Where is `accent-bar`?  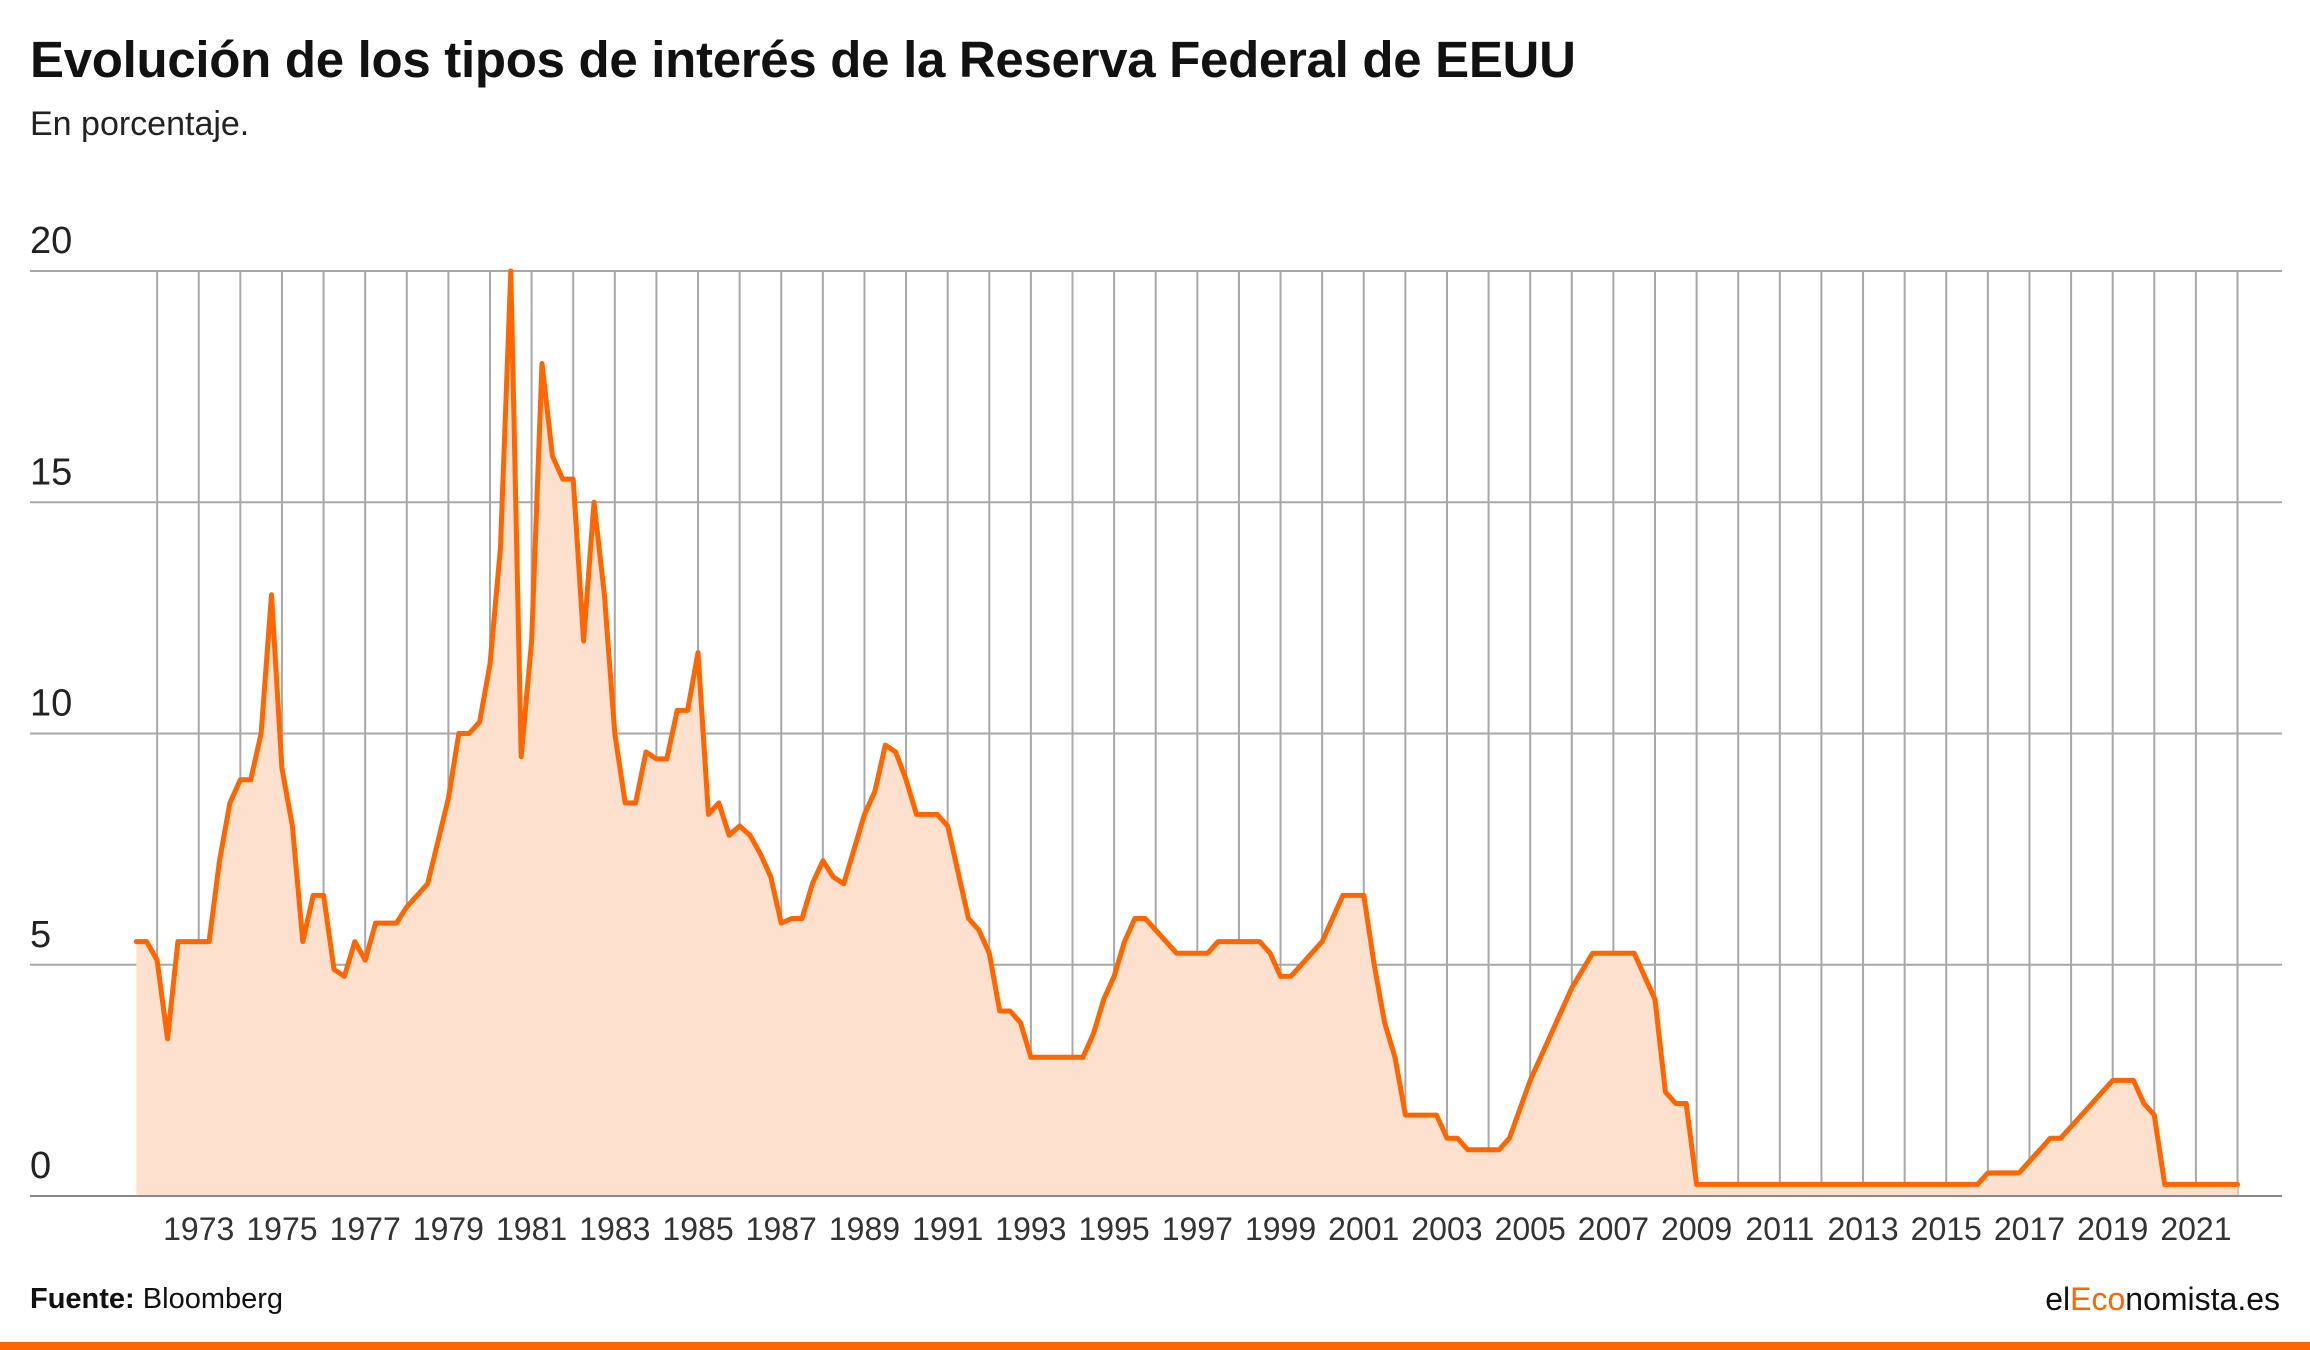 accent-bar is located at coordinates (1155, 1346).